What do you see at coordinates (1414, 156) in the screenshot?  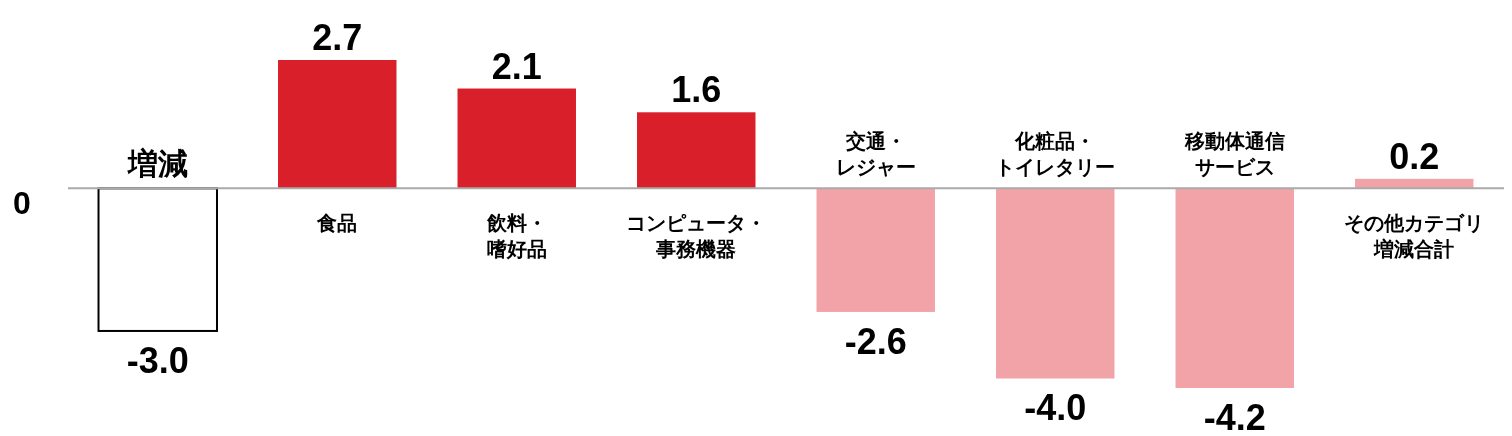 I see `data-label: 0.2` at bounding box center [1414, 156].